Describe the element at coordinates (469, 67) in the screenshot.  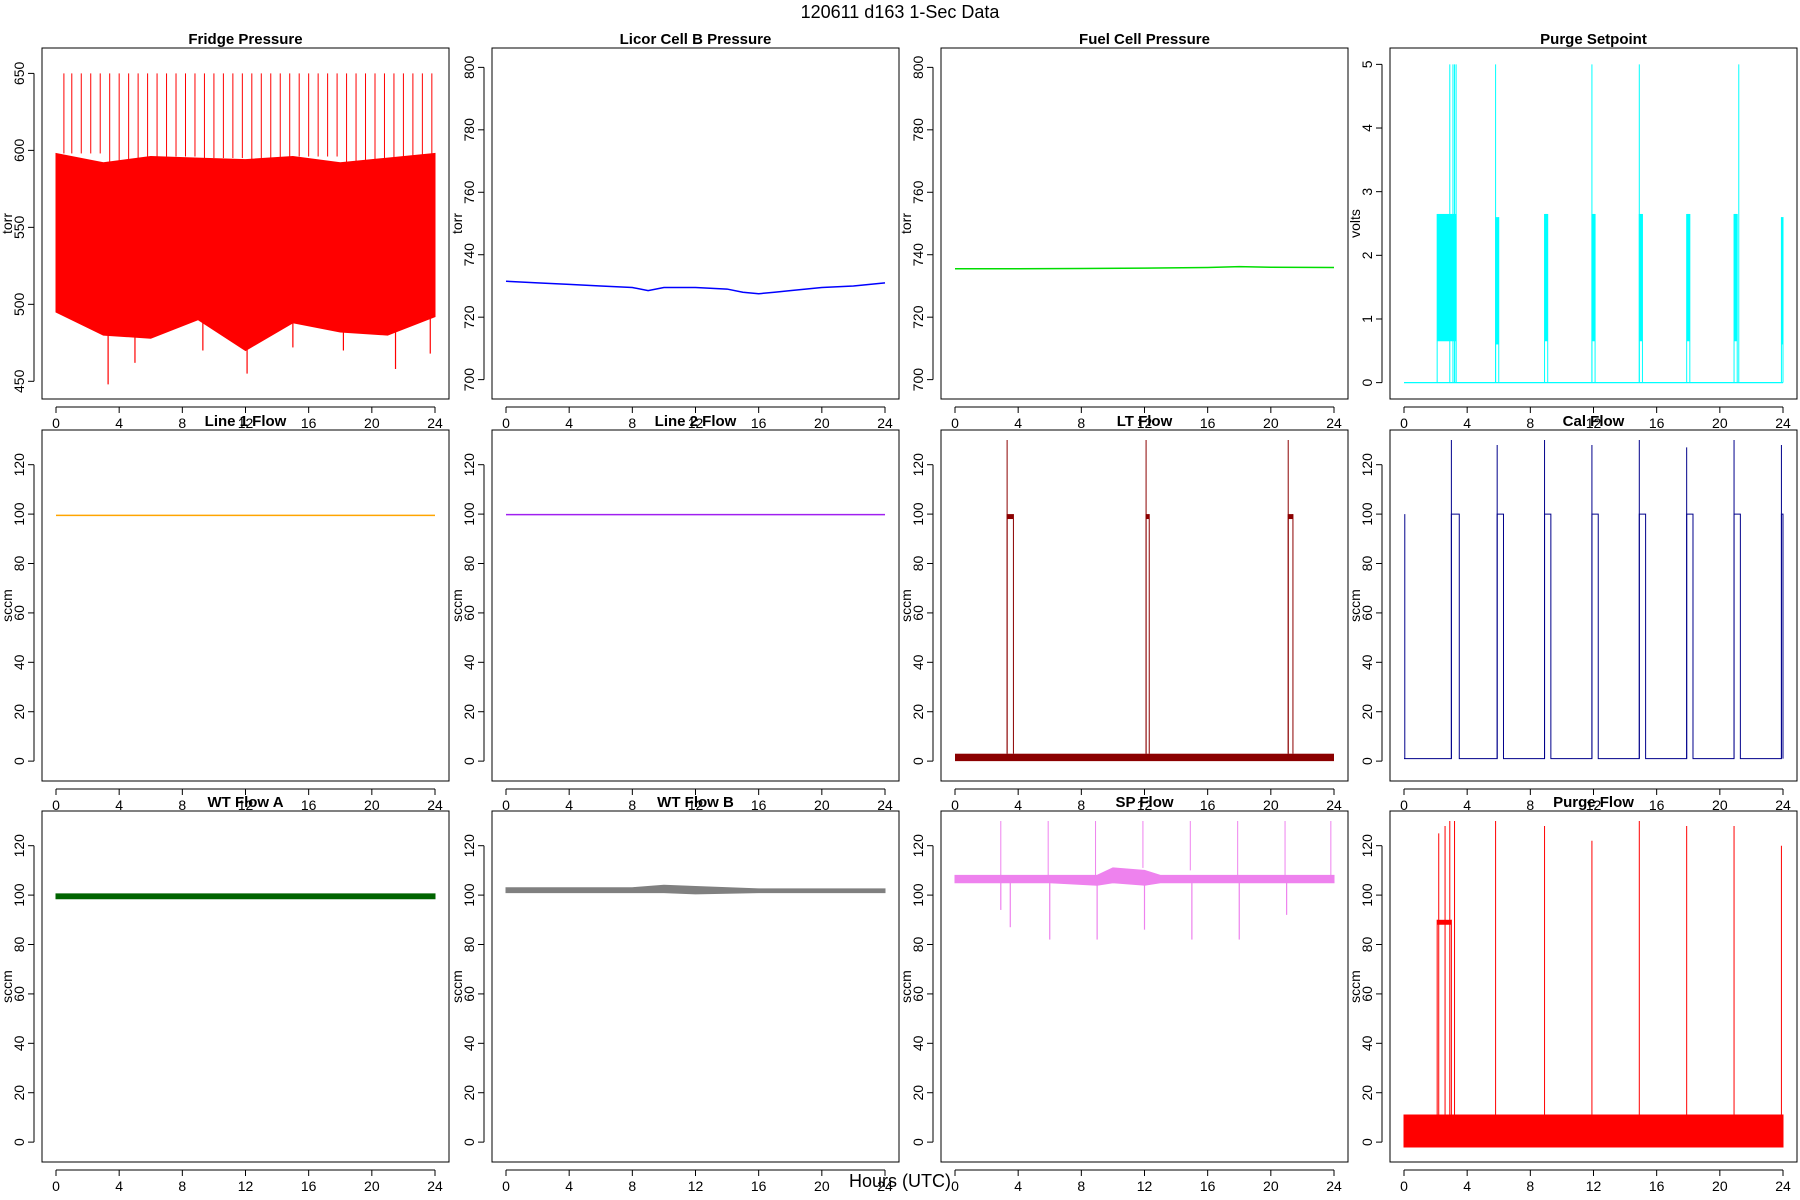
I see `y-tick-label: 800` at that location.